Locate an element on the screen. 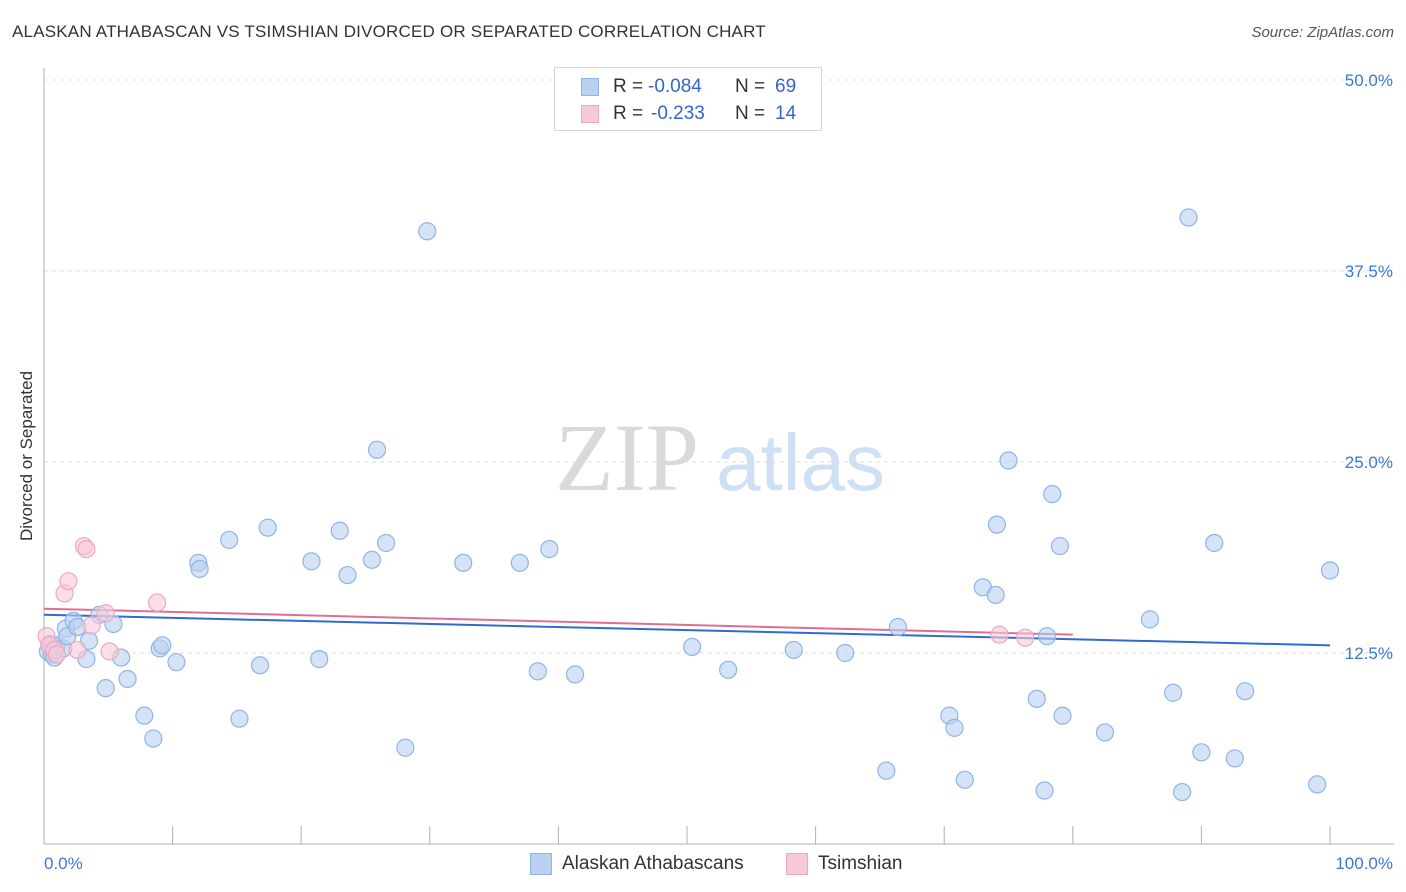 This screenshot has height=892, width=1406. chart-source: Source: ZipAtlas.com is located at coordinates (1322, 32).